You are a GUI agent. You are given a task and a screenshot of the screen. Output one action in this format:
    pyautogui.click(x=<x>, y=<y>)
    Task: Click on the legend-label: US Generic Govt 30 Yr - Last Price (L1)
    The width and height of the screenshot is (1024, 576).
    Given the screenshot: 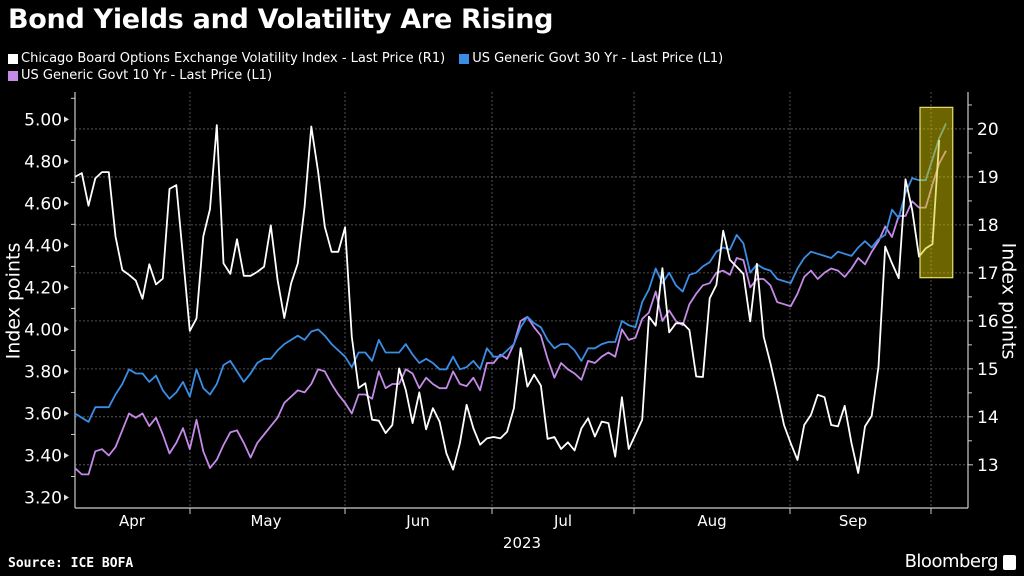 What is the action you would take?
    pyautogui.click(x=598, y=58)
    